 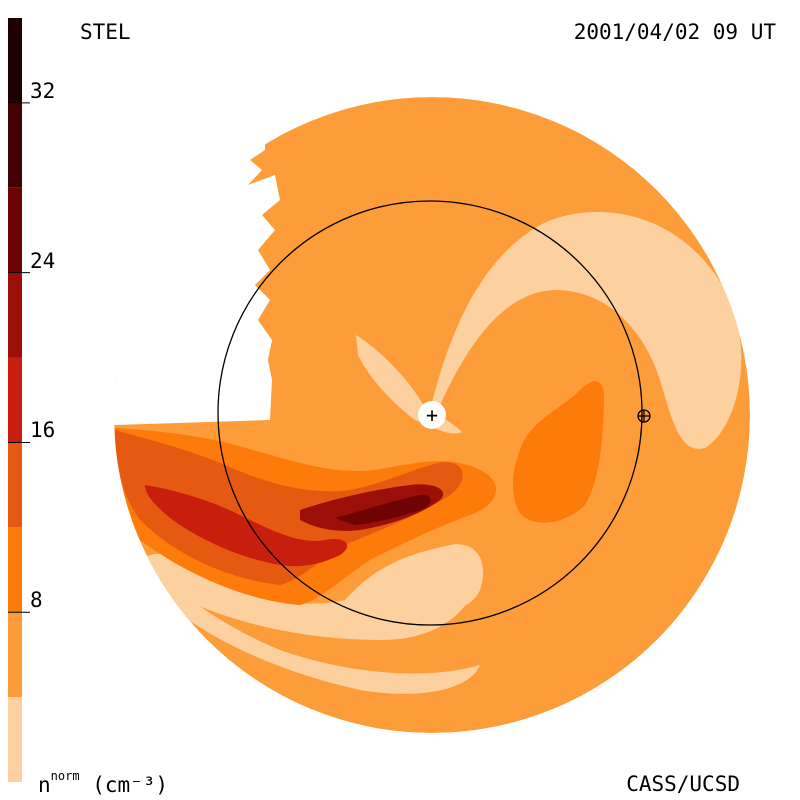 I want to click on colorbar, so click(x=15, y=400).